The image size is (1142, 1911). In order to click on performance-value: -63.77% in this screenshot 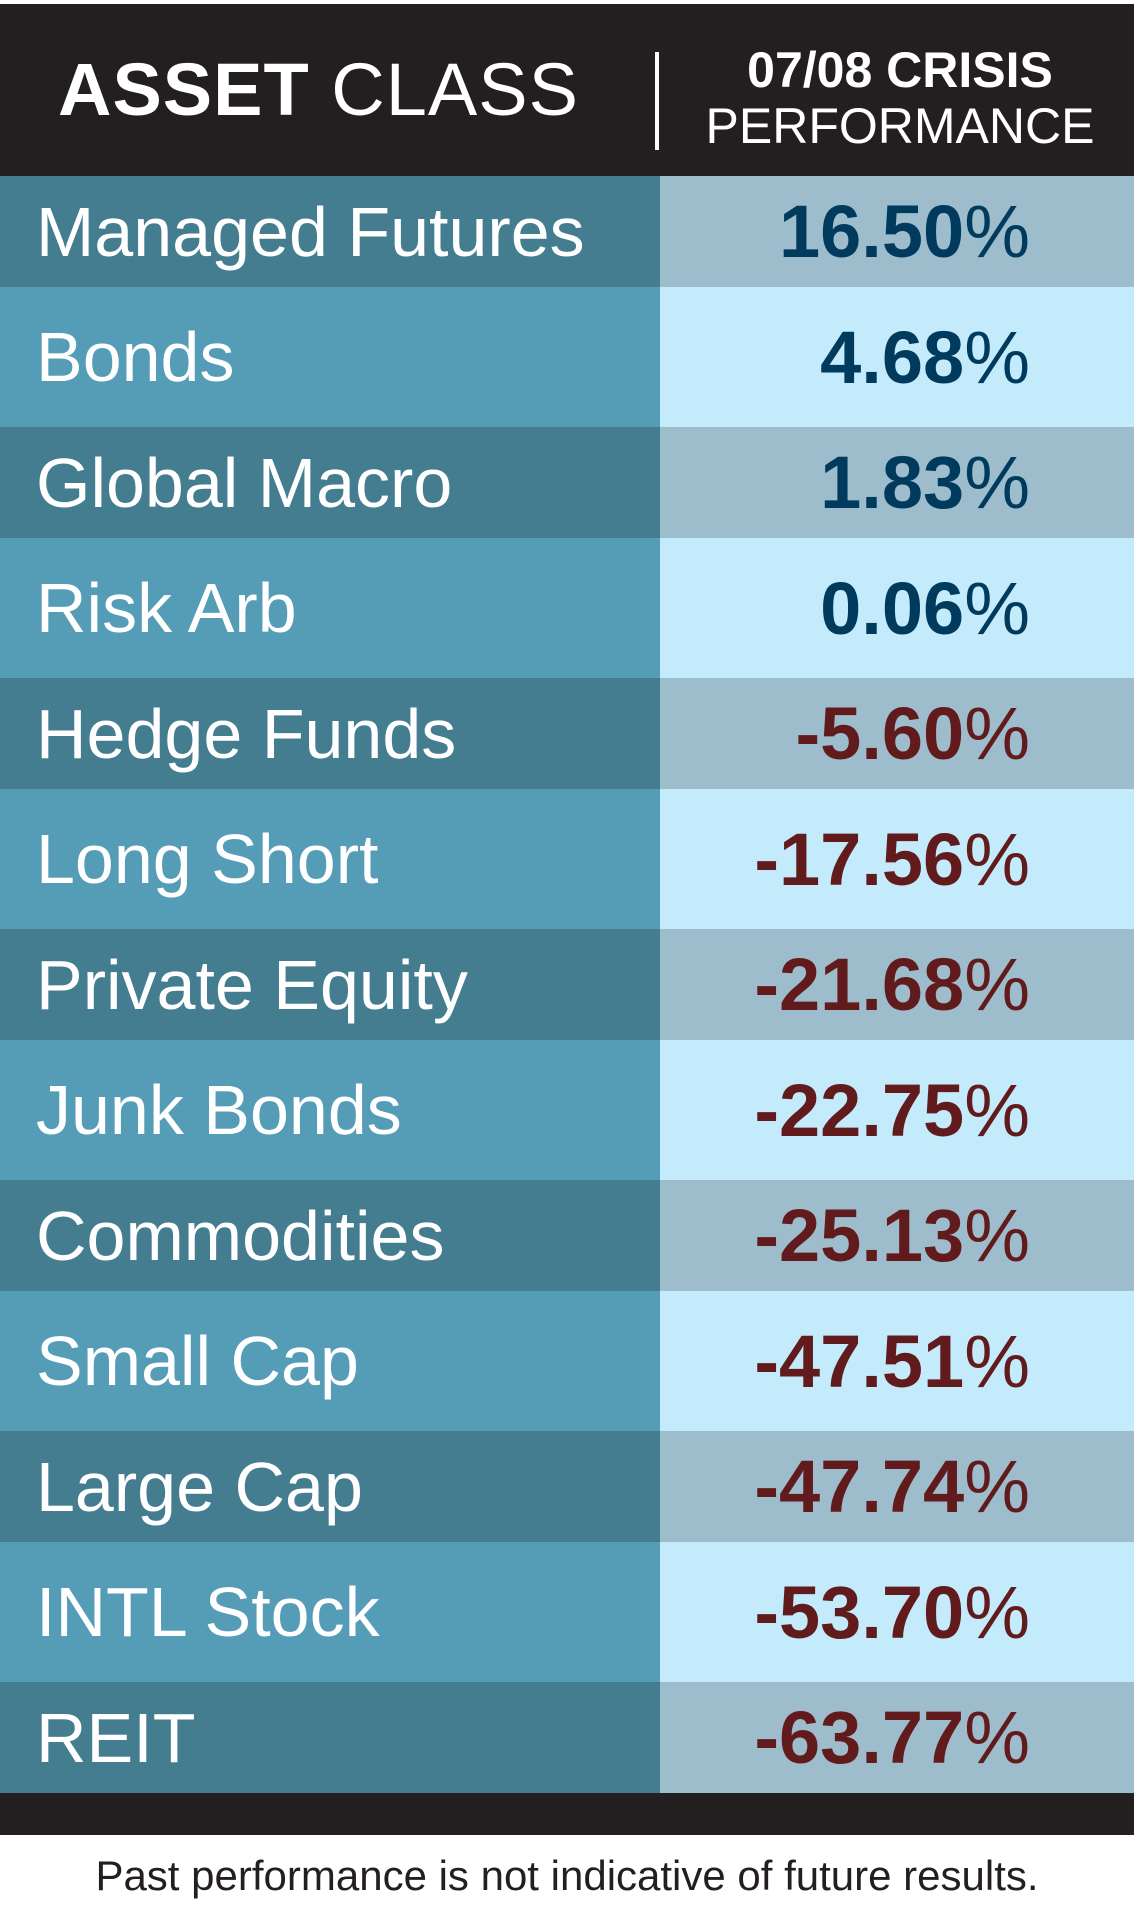, I will do `click(897, 1737)`.